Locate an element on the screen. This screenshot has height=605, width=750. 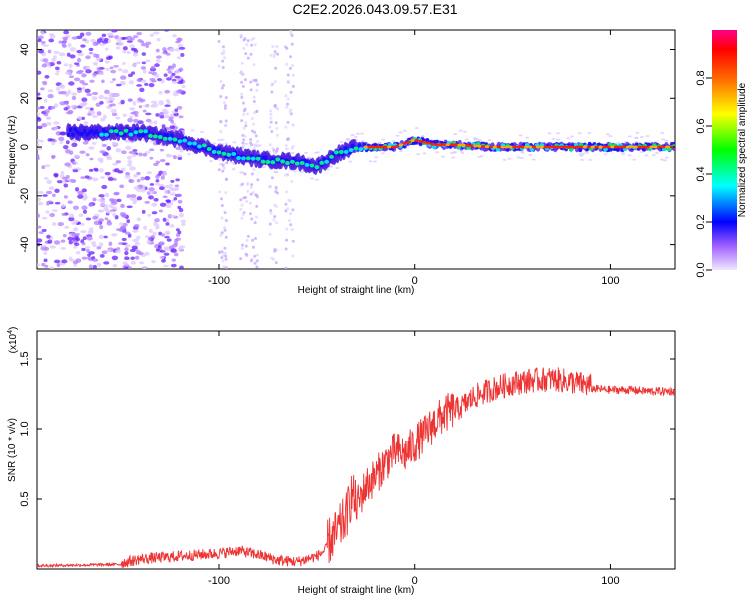
colorbar-tick-label: 0.4 is located at coordinates (701, 173).